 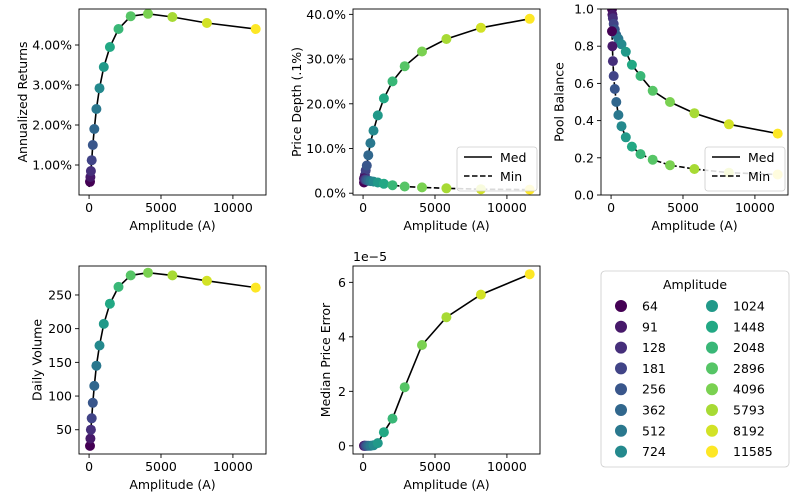 I want to click on y-tick-label: 10.0%, so click(x=326, y=148).